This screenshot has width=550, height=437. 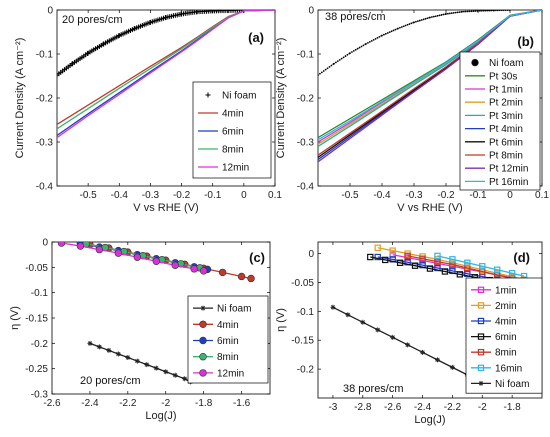 What do you see at coordinates (350, 195) in the screenshot?
I see `x-tick-label: -0.5` at bounding box center [350, 195].